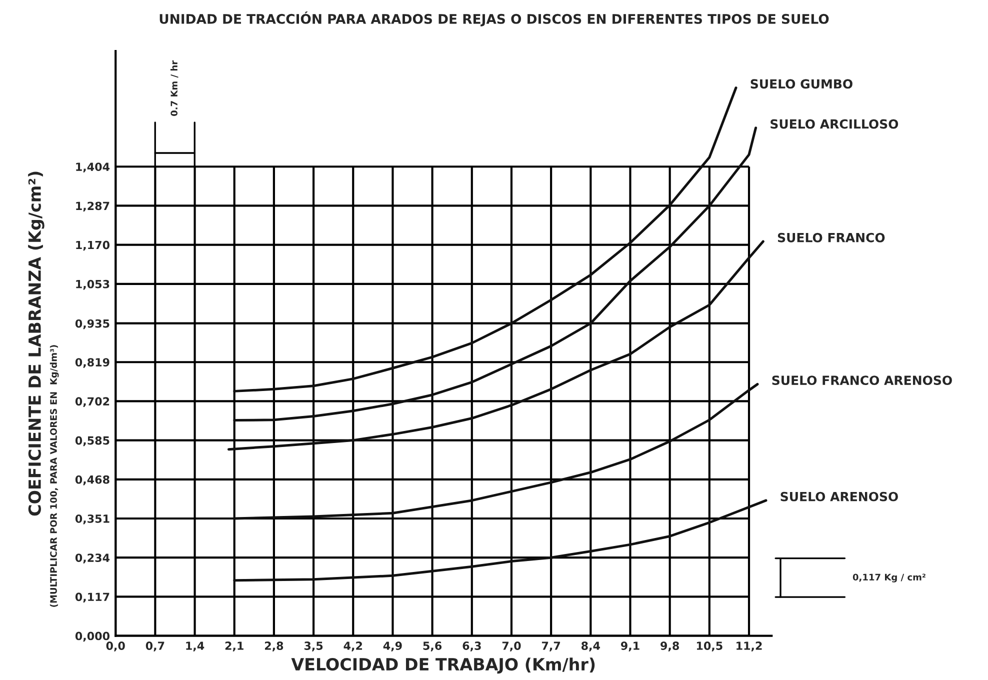  What do you see at coordinates (92, 519) in the screenshot?
I see `y-tick-label: 0,351` at bounding box center [92, 519].